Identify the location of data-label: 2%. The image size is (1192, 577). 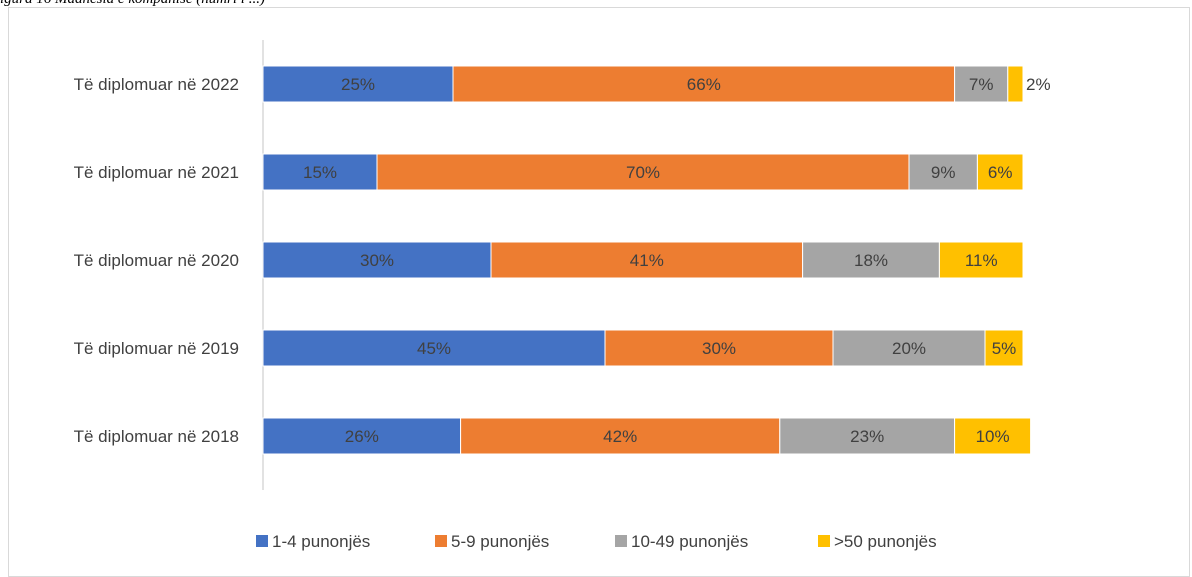
(1038, 84).